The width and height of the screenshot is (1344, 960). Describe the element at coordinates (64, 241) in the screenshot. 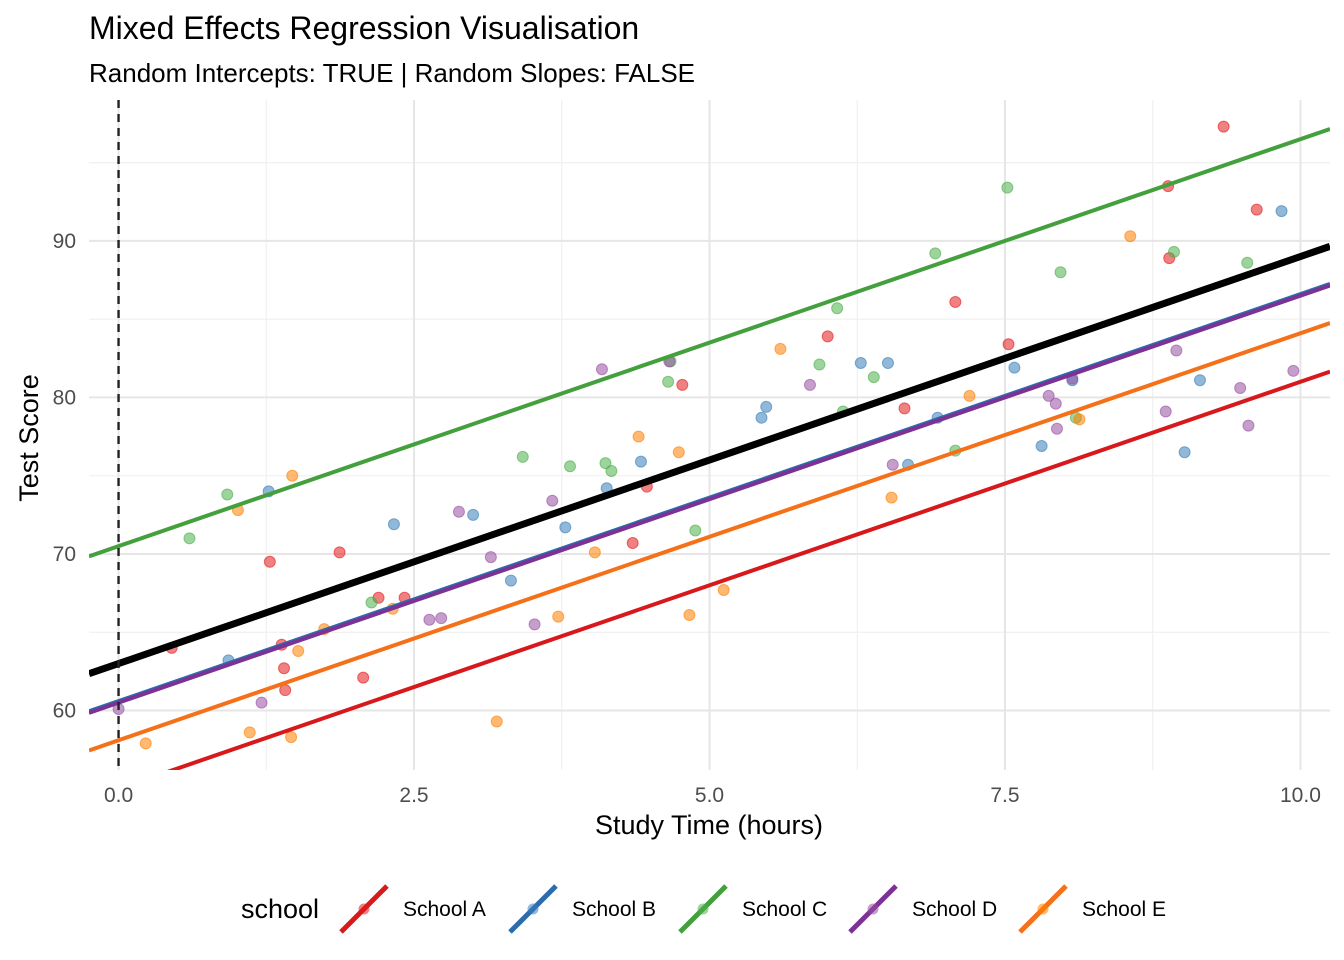

I see `y-tick-label: 90` at that location.